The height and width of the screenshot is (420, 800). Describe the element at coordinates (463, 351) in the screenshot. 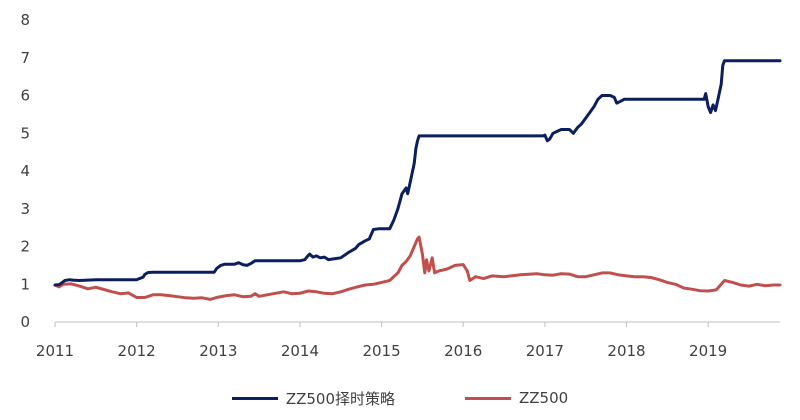

I see `x-tick-label: 2016` at that location.